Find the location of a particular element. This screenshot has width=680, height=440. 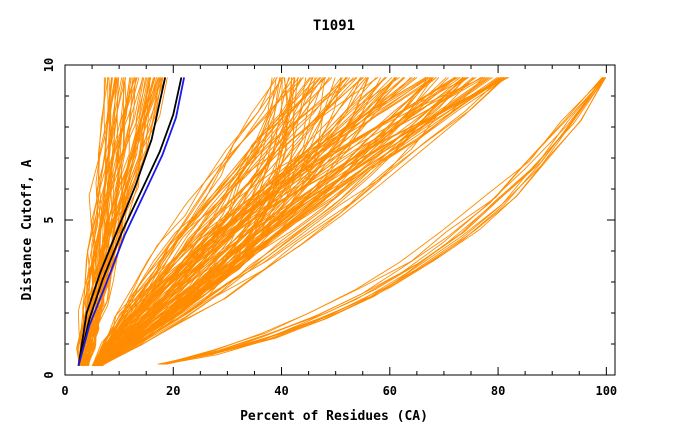

y-tick-label: 5 is located at coordinates (49, 219).